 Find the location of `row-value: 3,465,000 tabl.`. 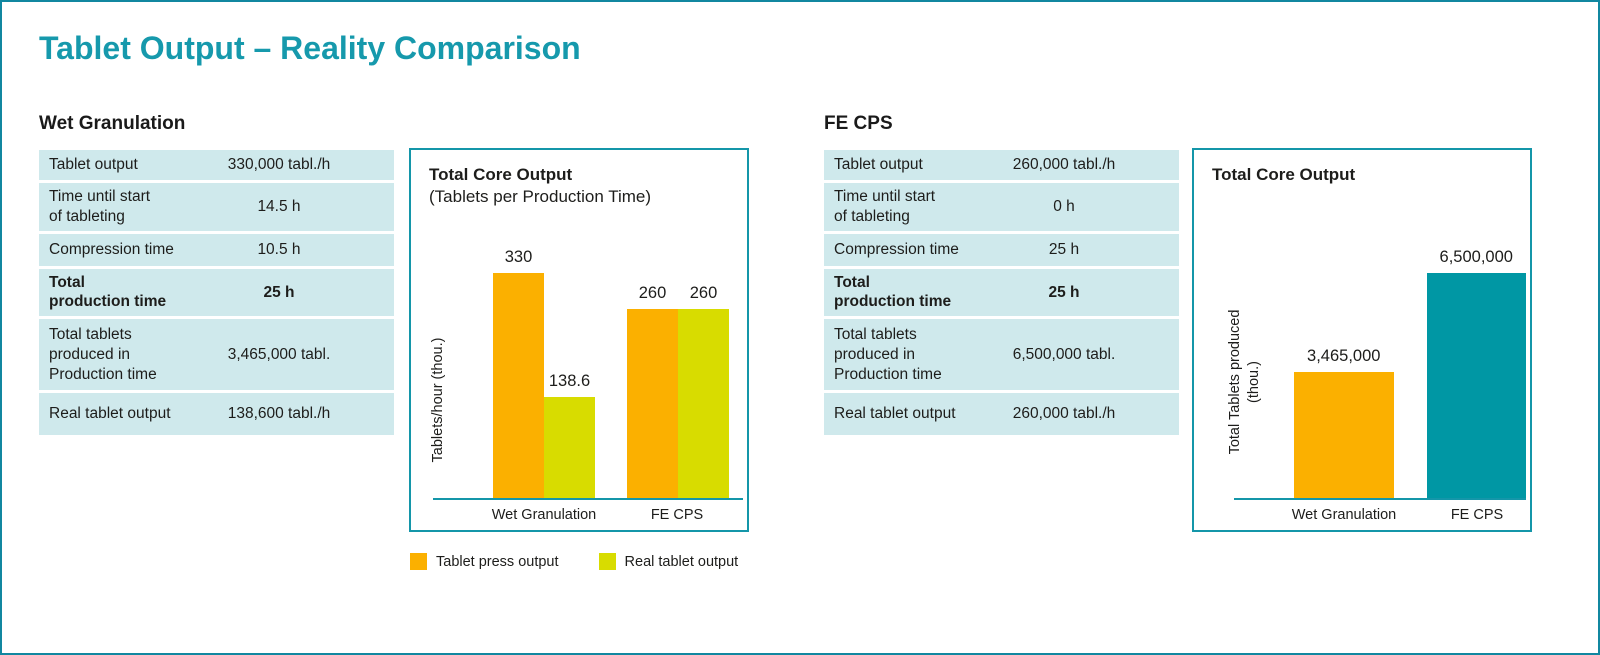

row-value: 3,465,000 tabl. is located at coordinates (279, 354).